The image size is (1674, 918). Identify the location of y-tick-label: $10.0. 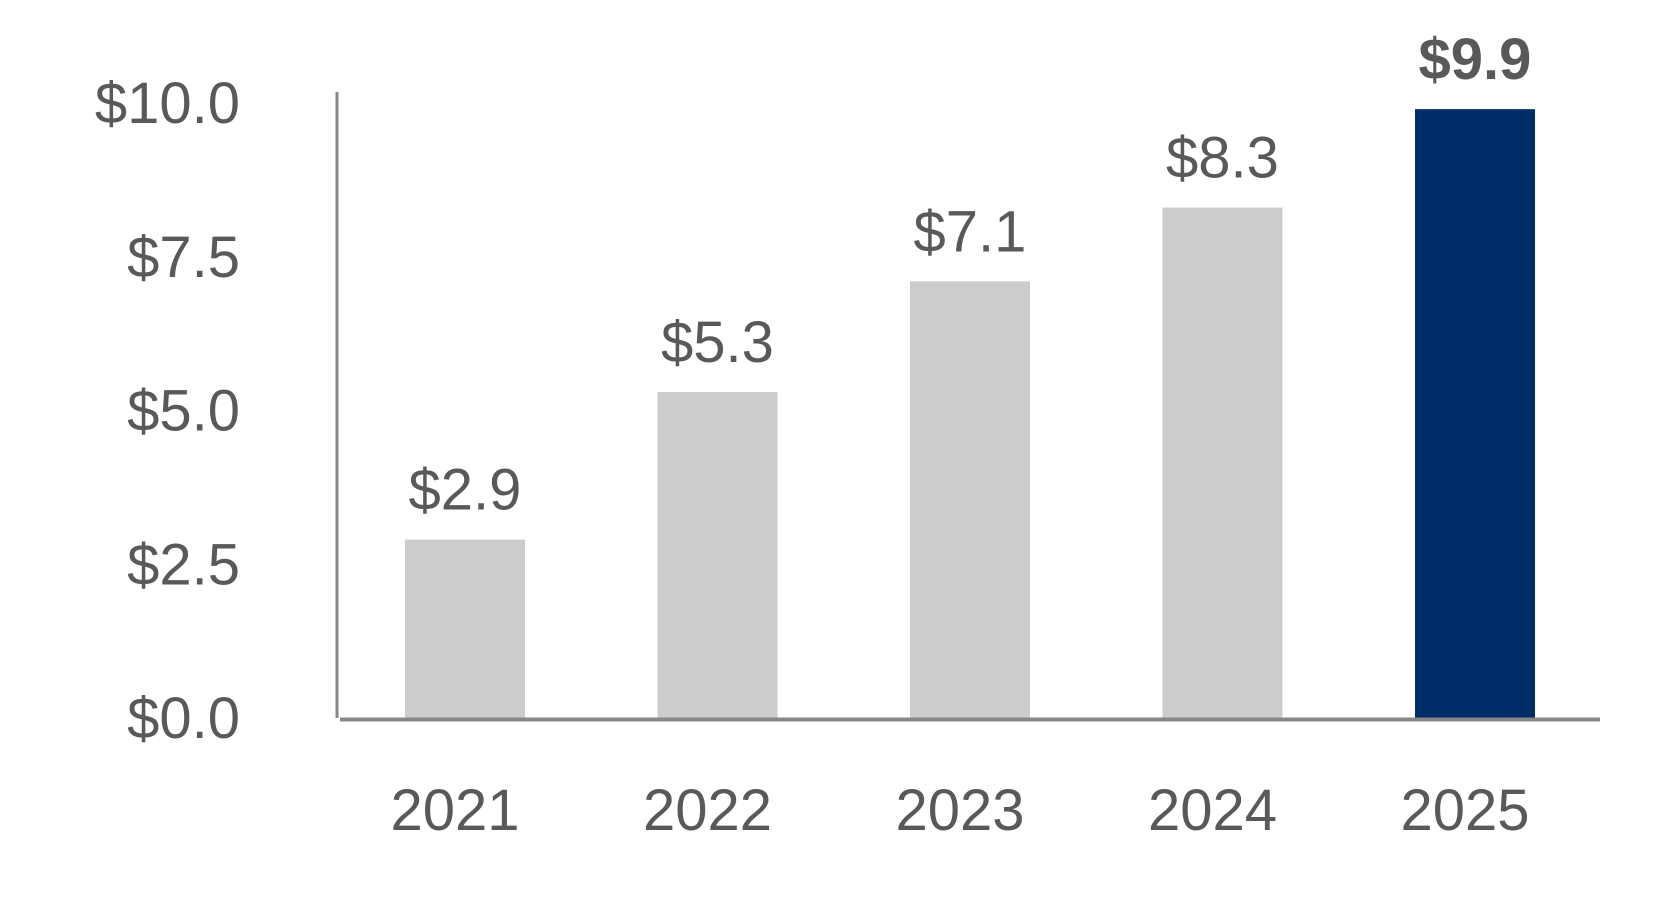
(167, 103).